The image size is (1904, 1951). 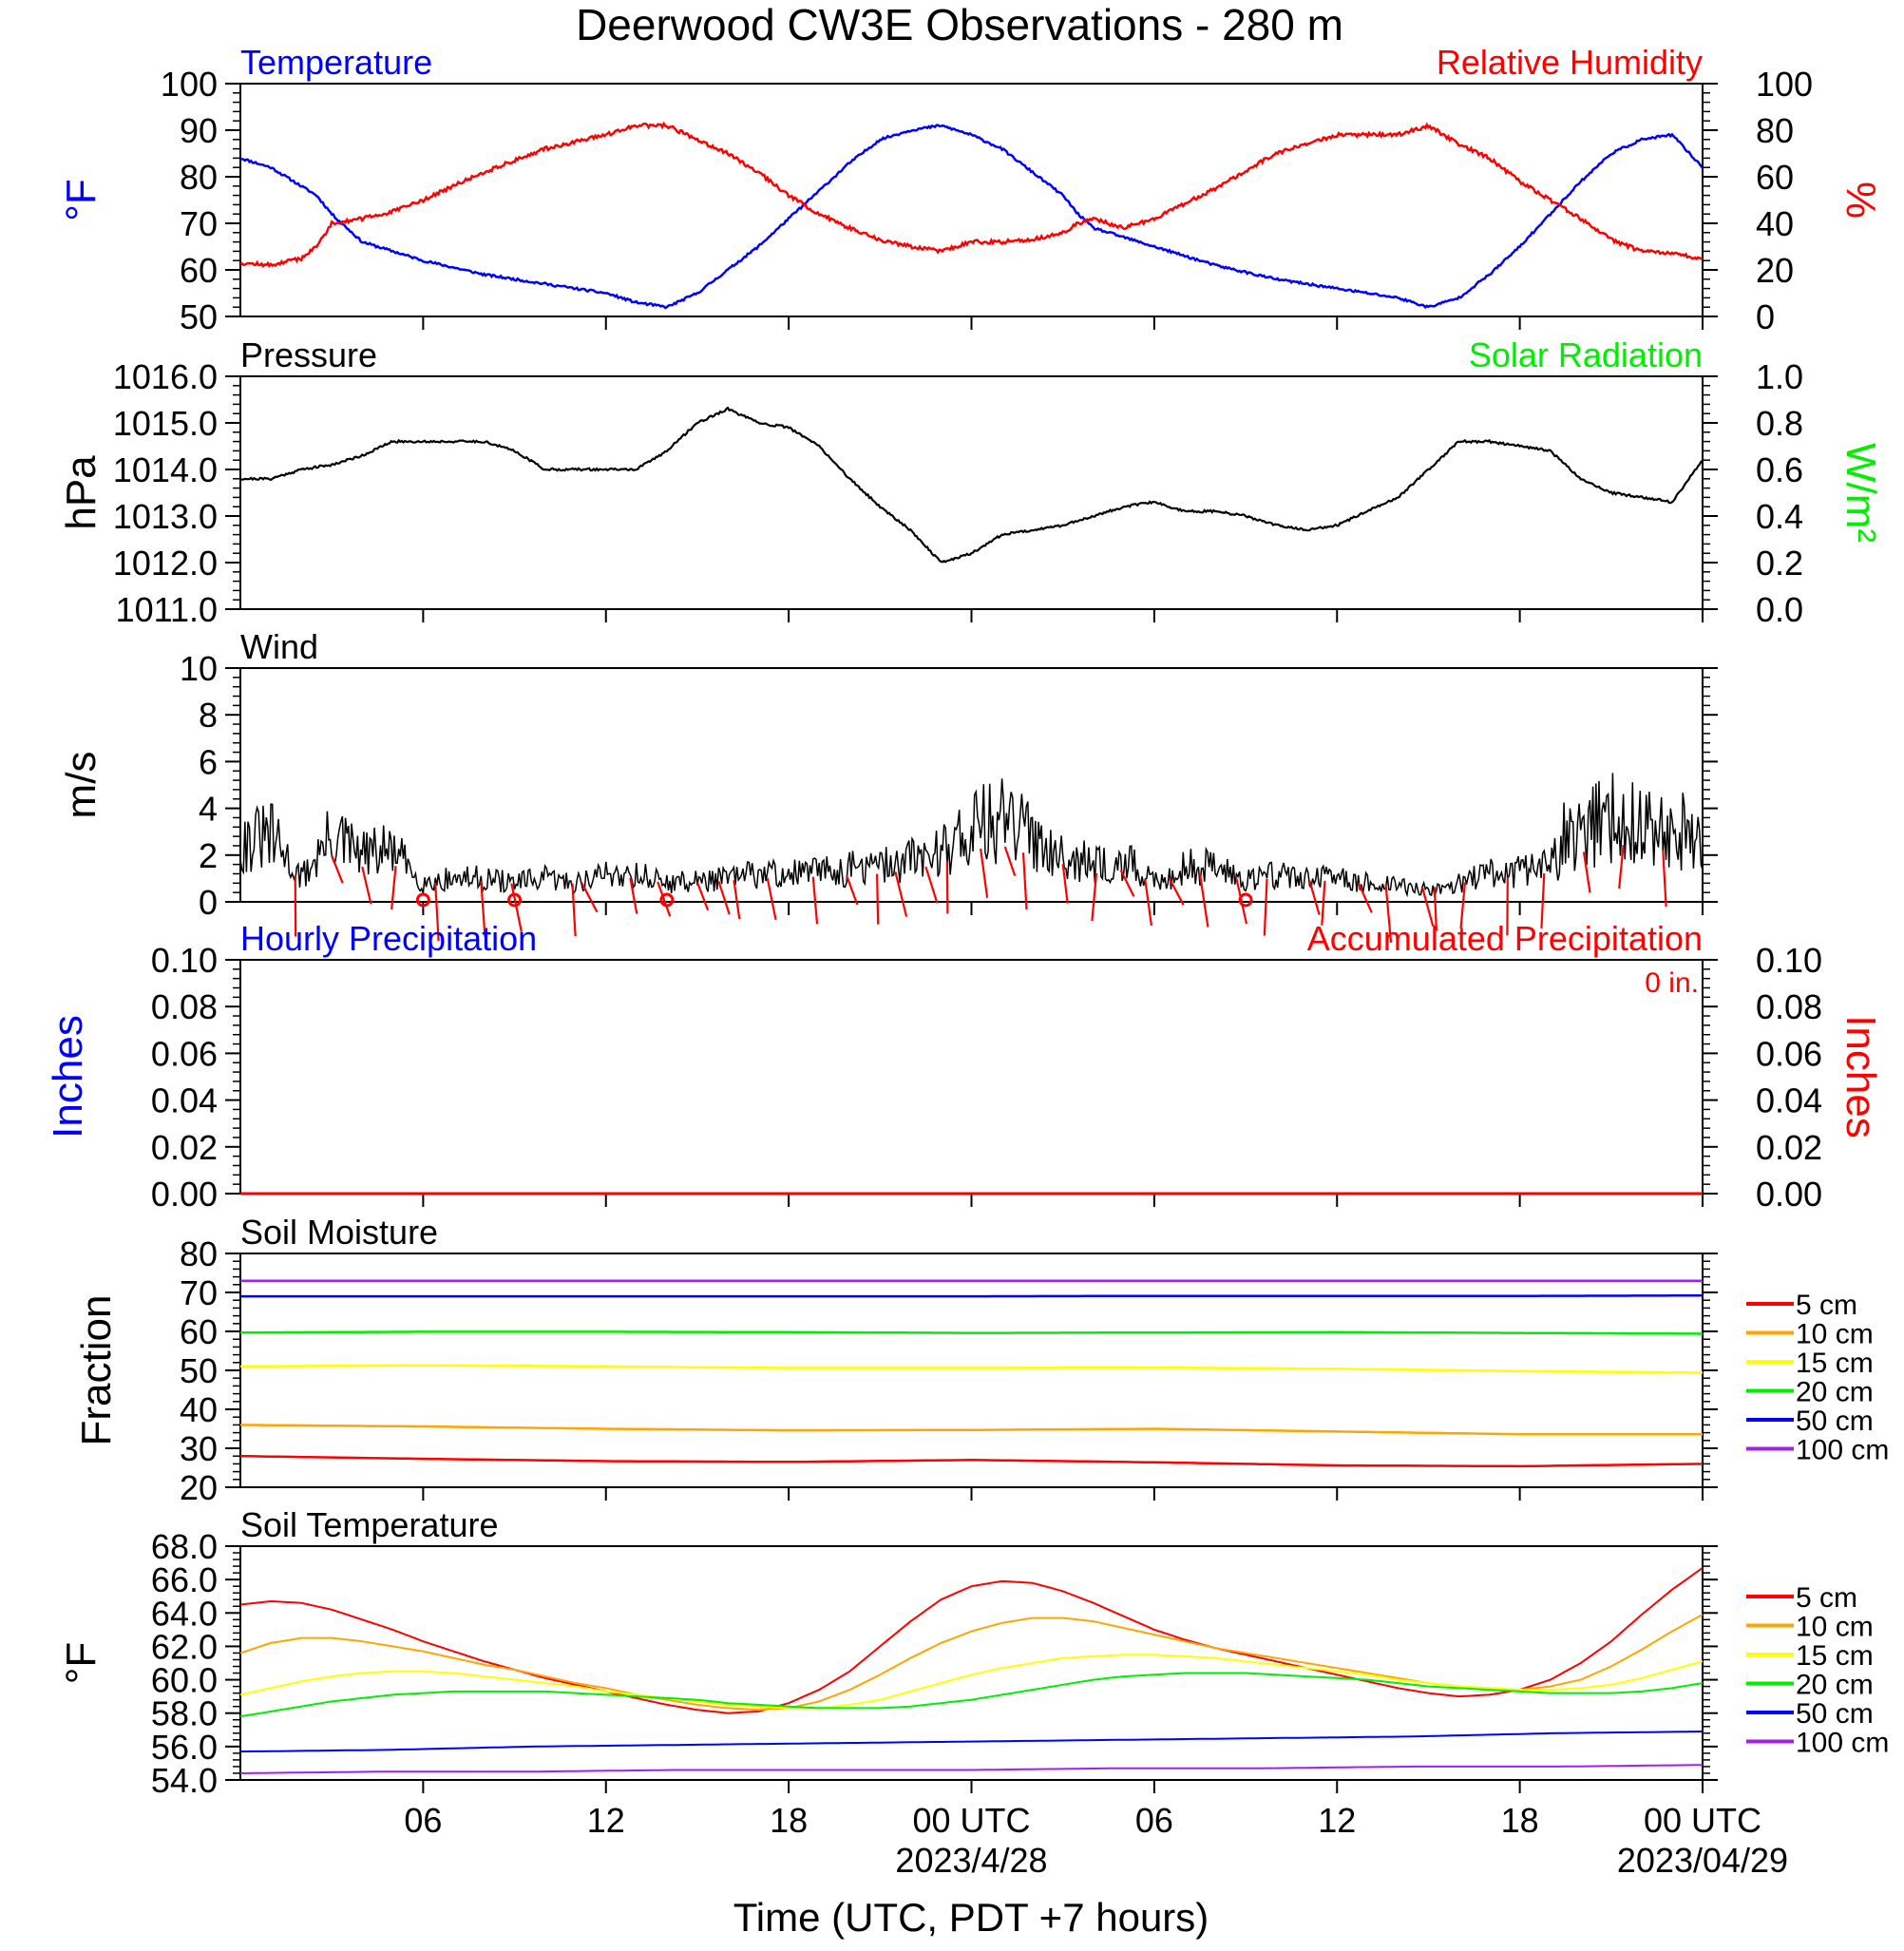 I want to click on precip-right-tick-label: 0.04, so click(x=1789, y=1100).